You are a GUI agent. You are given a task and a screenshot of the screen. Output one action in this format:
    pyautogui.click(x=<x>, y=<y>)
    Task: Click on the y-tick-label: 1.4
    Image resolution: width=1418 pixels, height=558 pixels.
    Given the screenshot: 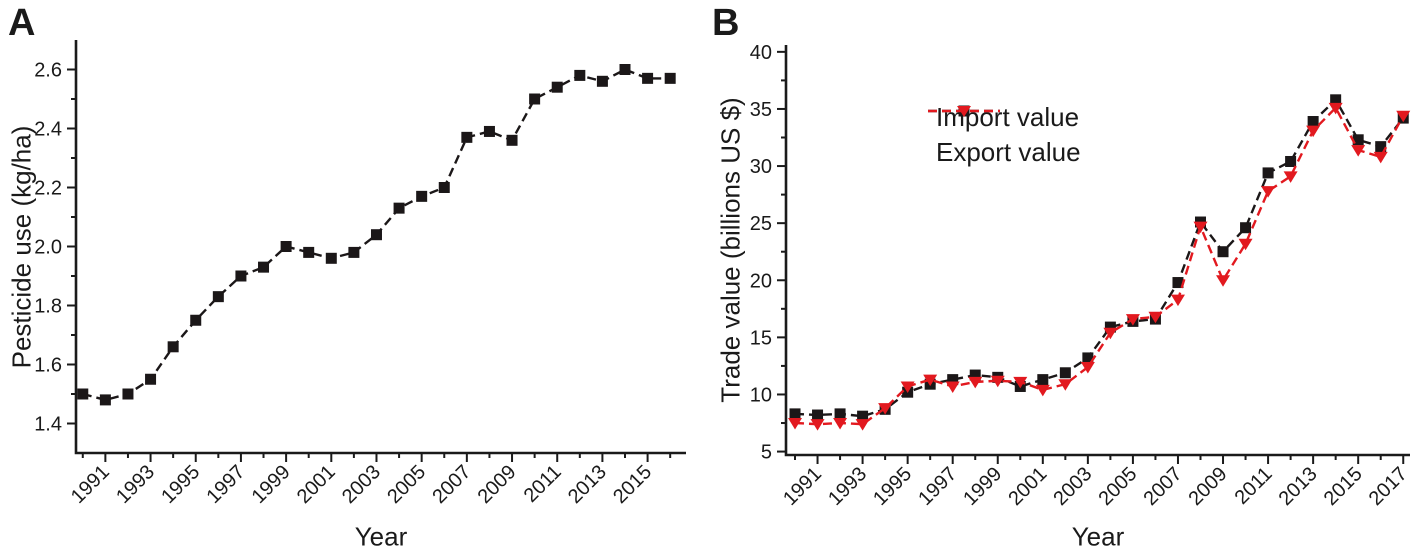 What is the action you would take?
    pyautogui.click(x=48, y=425)
    